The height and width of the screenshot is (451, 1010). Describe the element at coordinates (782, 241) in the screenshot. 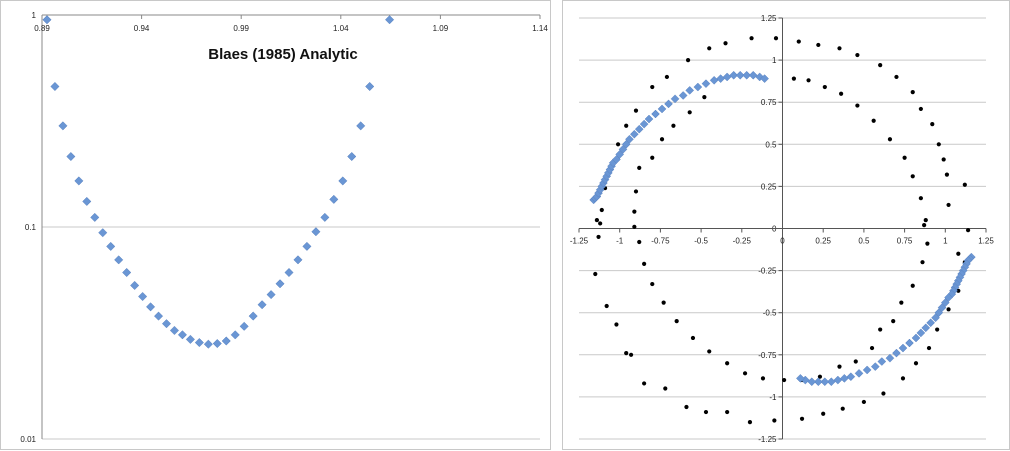

I see `x-tick-label: 0` at that location.